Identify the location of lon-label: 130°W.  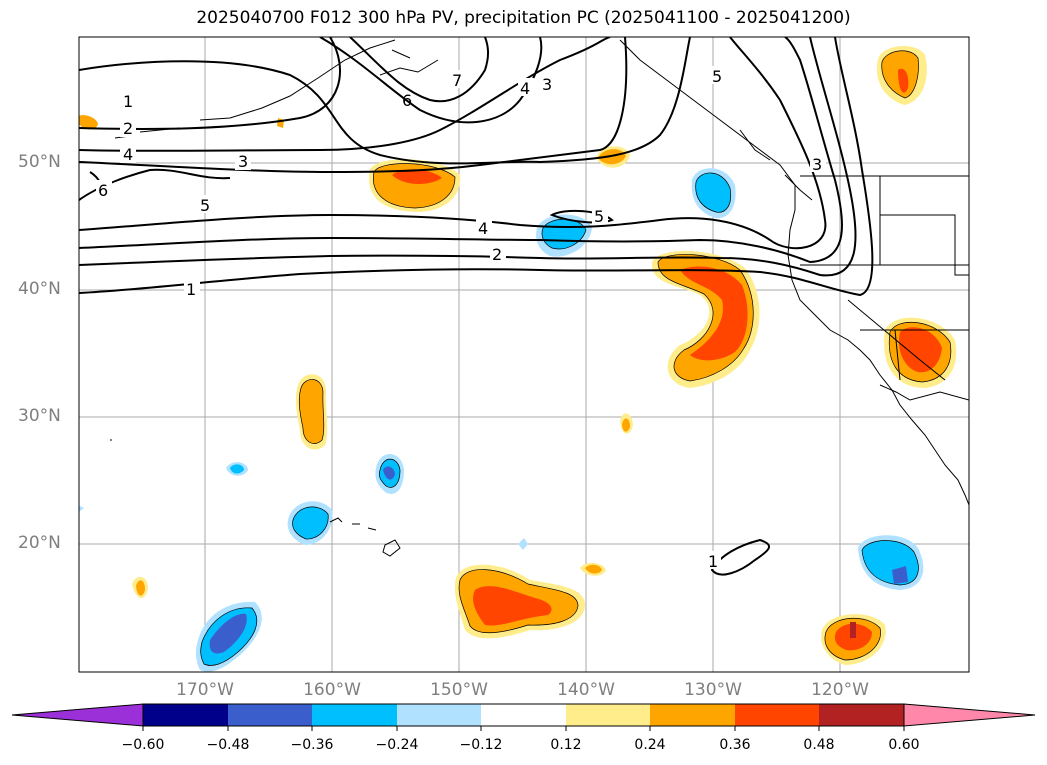
(713, 690).